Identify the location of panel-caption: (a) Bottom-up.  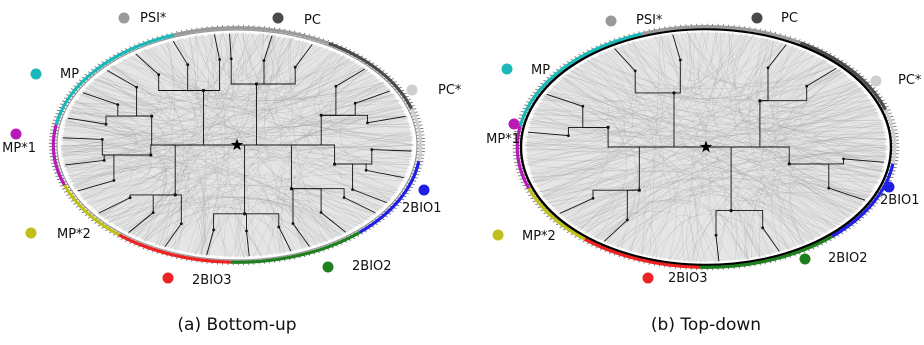
(236, 325).